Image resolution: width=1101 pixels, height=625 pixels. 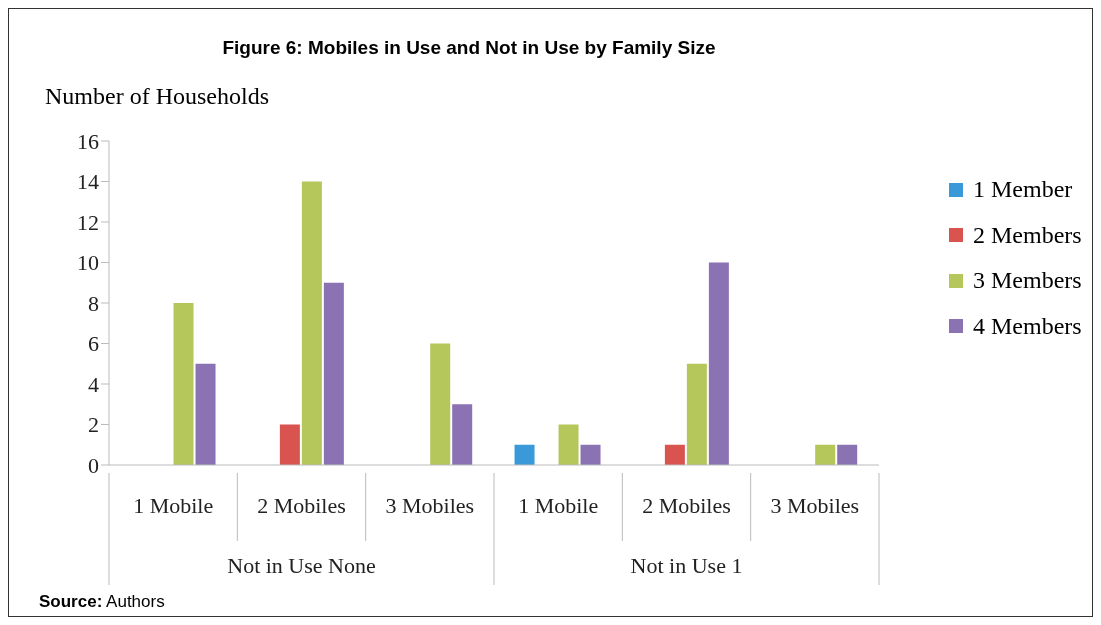 I want to click on legend-label: 3 Members, so click(x=1027, y=281).